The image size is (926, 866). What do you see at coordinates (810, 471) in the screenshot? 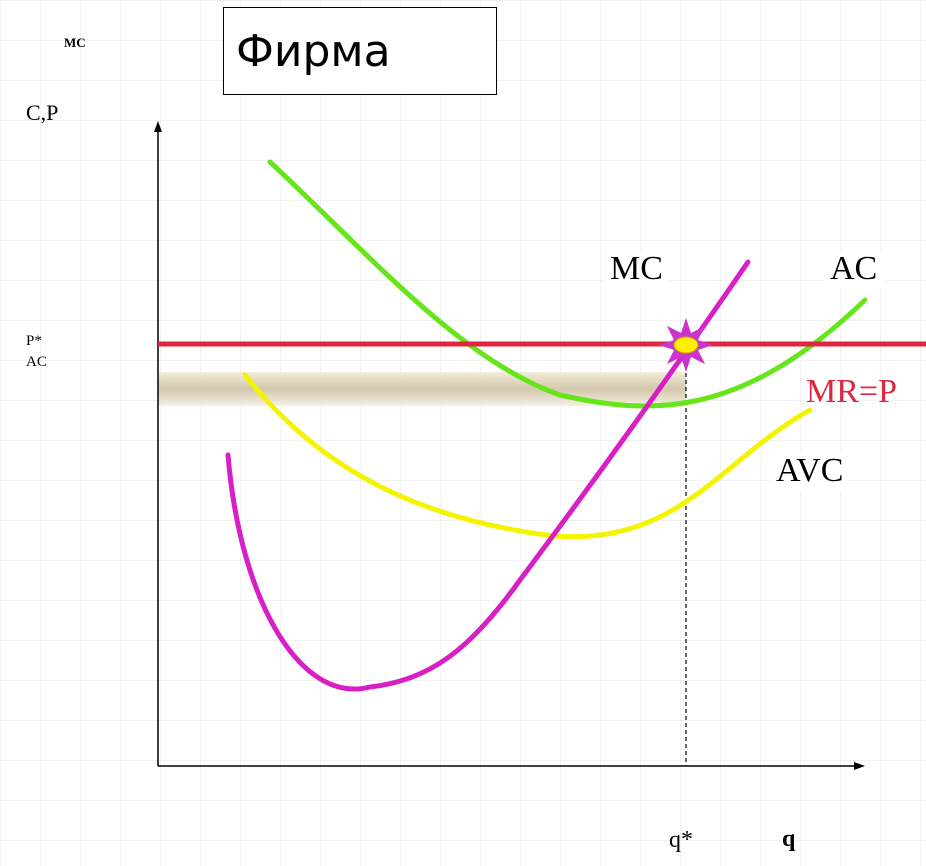
I see `avc-curve-label: AVC` at bounding box center [810, 471].